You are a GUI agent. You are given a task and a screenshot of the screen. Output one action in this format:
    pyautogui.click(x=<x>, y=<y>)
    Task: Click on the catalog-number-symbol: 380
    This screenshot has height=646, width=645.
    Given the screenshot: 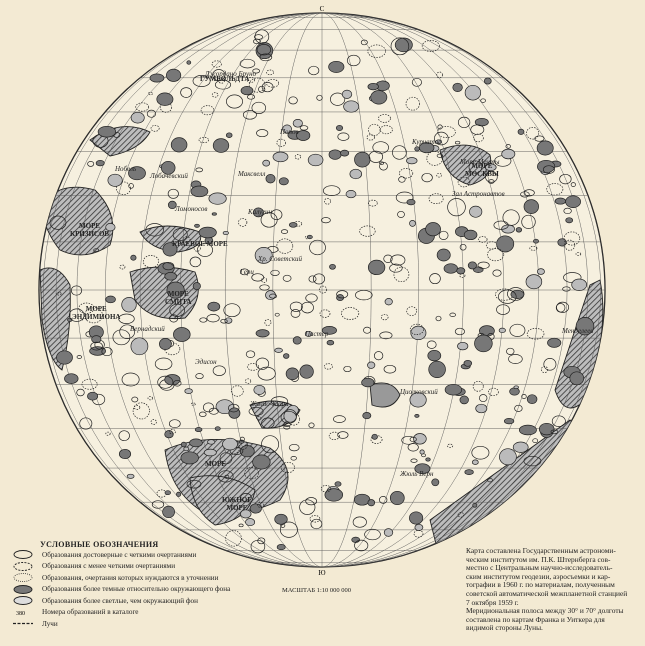 What is the action you would take?
    pyautogui.click(x=20, y=614)
    